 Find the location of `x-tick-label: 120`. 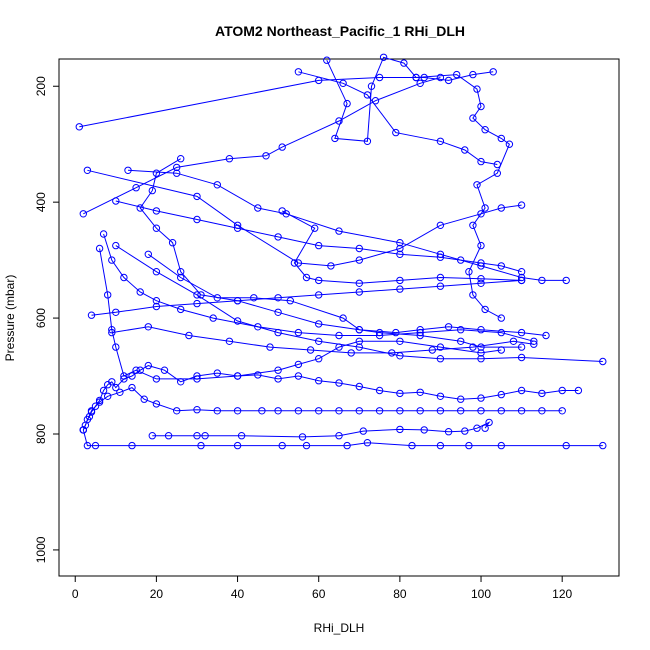

x-tick-label: 120 is located at coordinates (562, 594).